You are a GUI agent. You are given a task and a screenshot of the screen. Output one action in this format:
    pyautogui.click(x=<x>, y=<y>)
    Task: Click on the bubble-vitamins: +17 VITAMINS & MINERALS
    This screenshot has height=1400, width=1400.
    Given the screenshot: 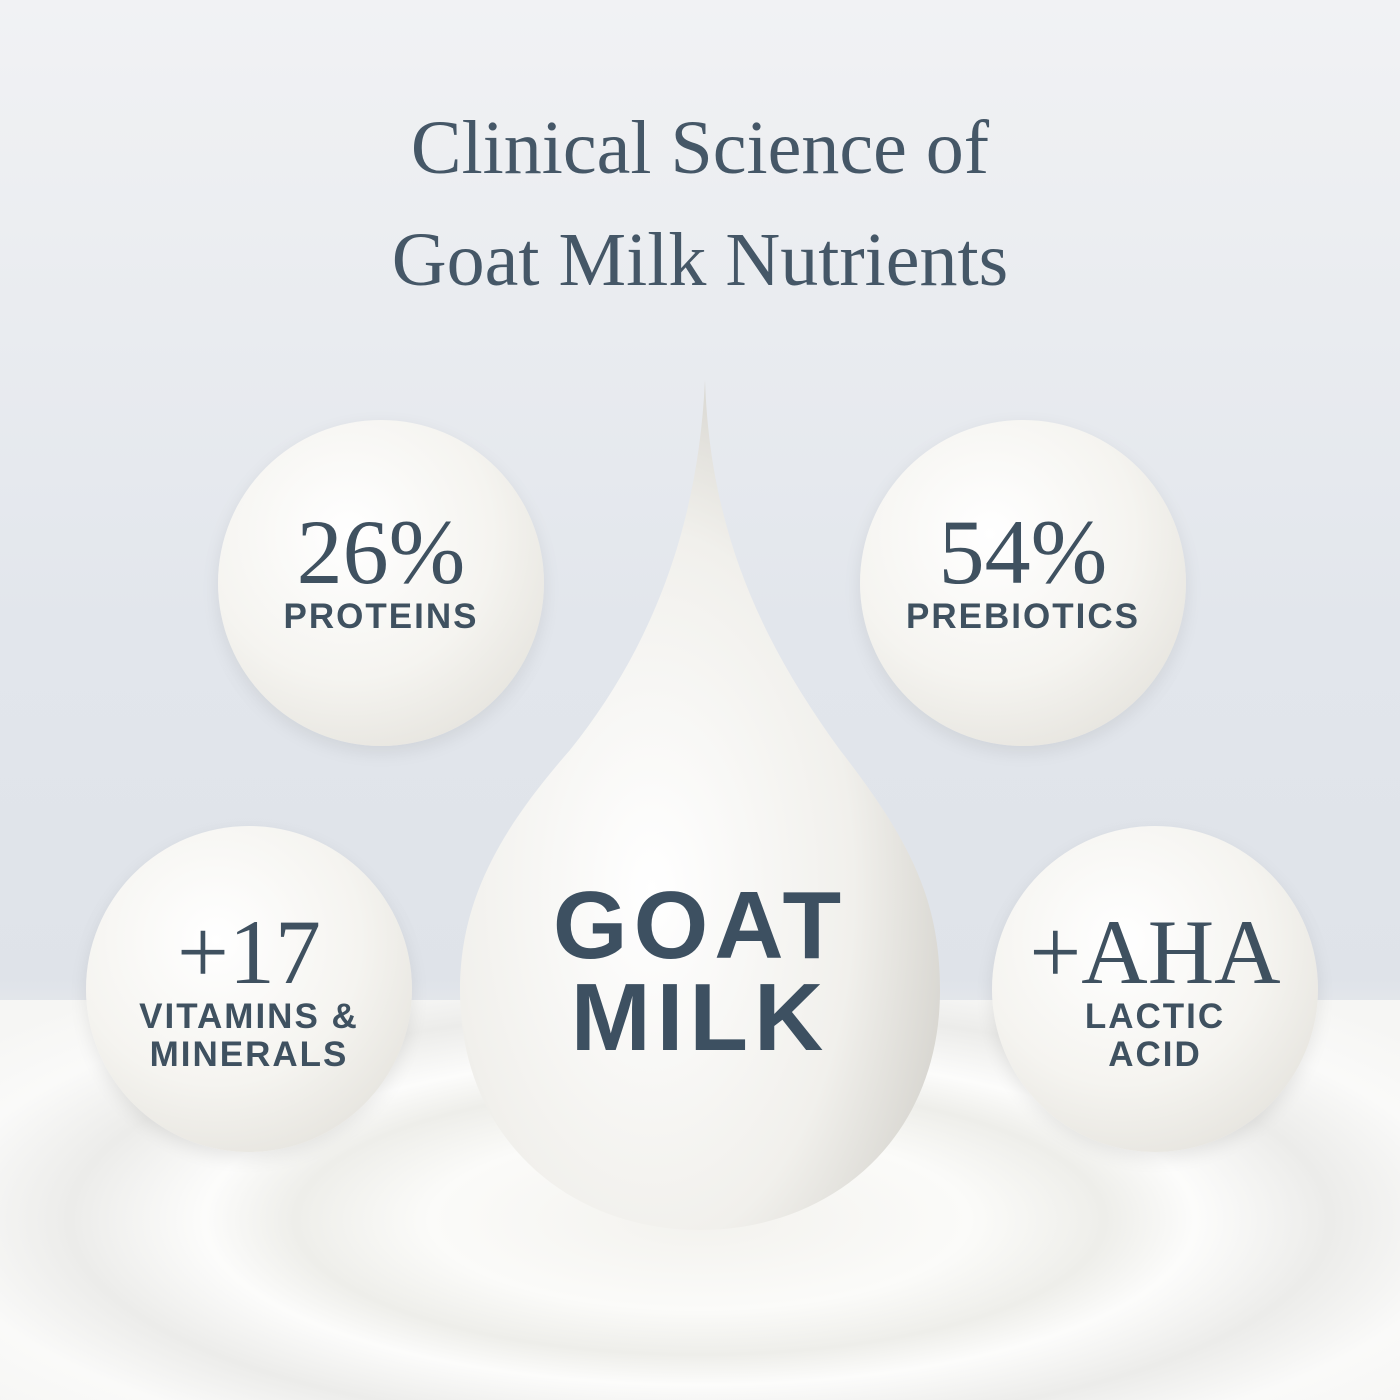 What is the action you would take?
    pyautogui.click(x=249, y=989)
    